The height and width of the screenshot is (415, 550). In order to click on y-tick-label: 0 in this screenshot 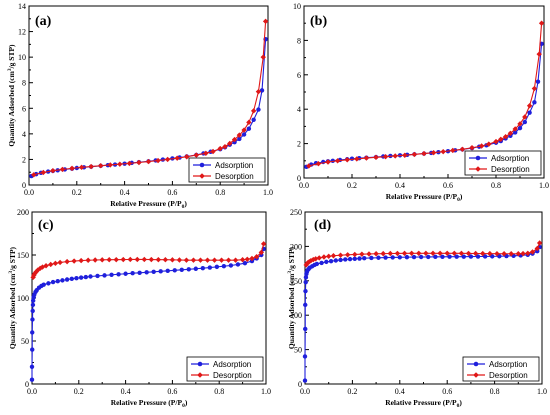, I will do `click(299, 178)`.